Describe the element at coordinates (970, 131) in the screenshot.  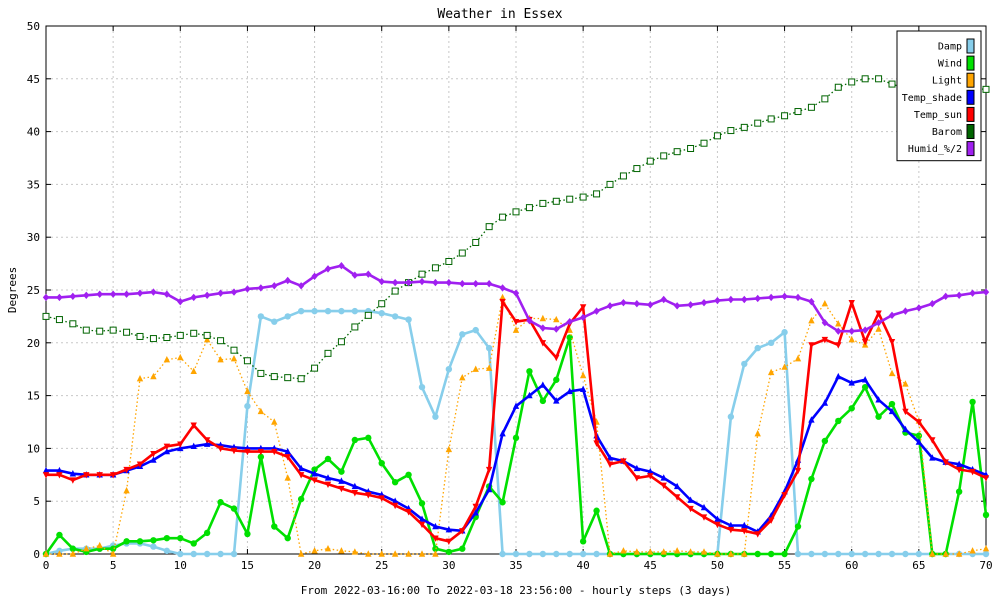
I see `legend-swatch-barom` at that location.